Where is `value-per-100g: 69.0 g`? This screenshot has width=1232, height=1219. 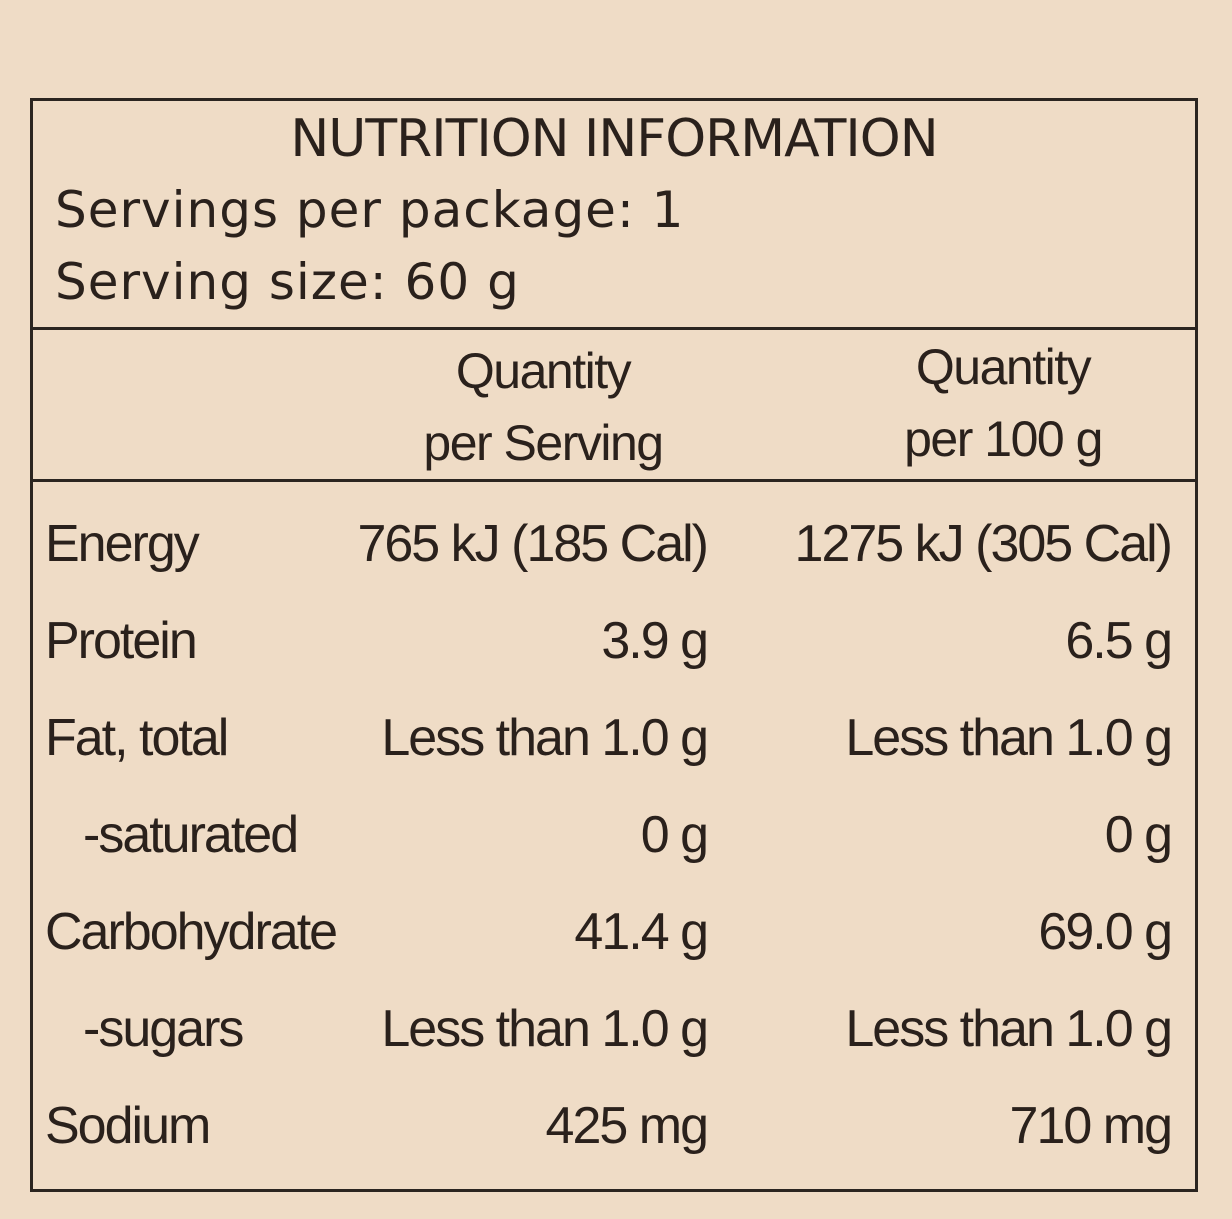
value-per-100g: 69.0 g is located at coordinates (1105, 932).